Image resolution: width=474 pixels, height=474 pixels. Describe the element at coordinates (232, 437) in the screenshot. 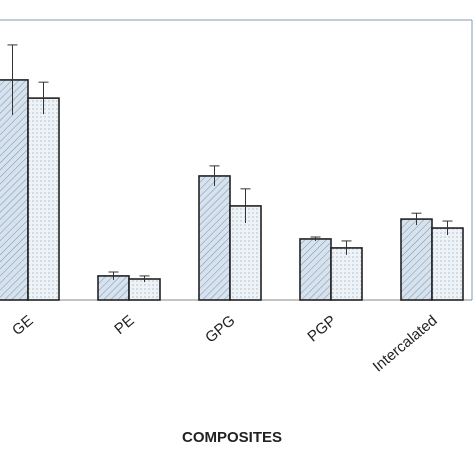

I see `x-axis-title: COMPOSITES` at that location.